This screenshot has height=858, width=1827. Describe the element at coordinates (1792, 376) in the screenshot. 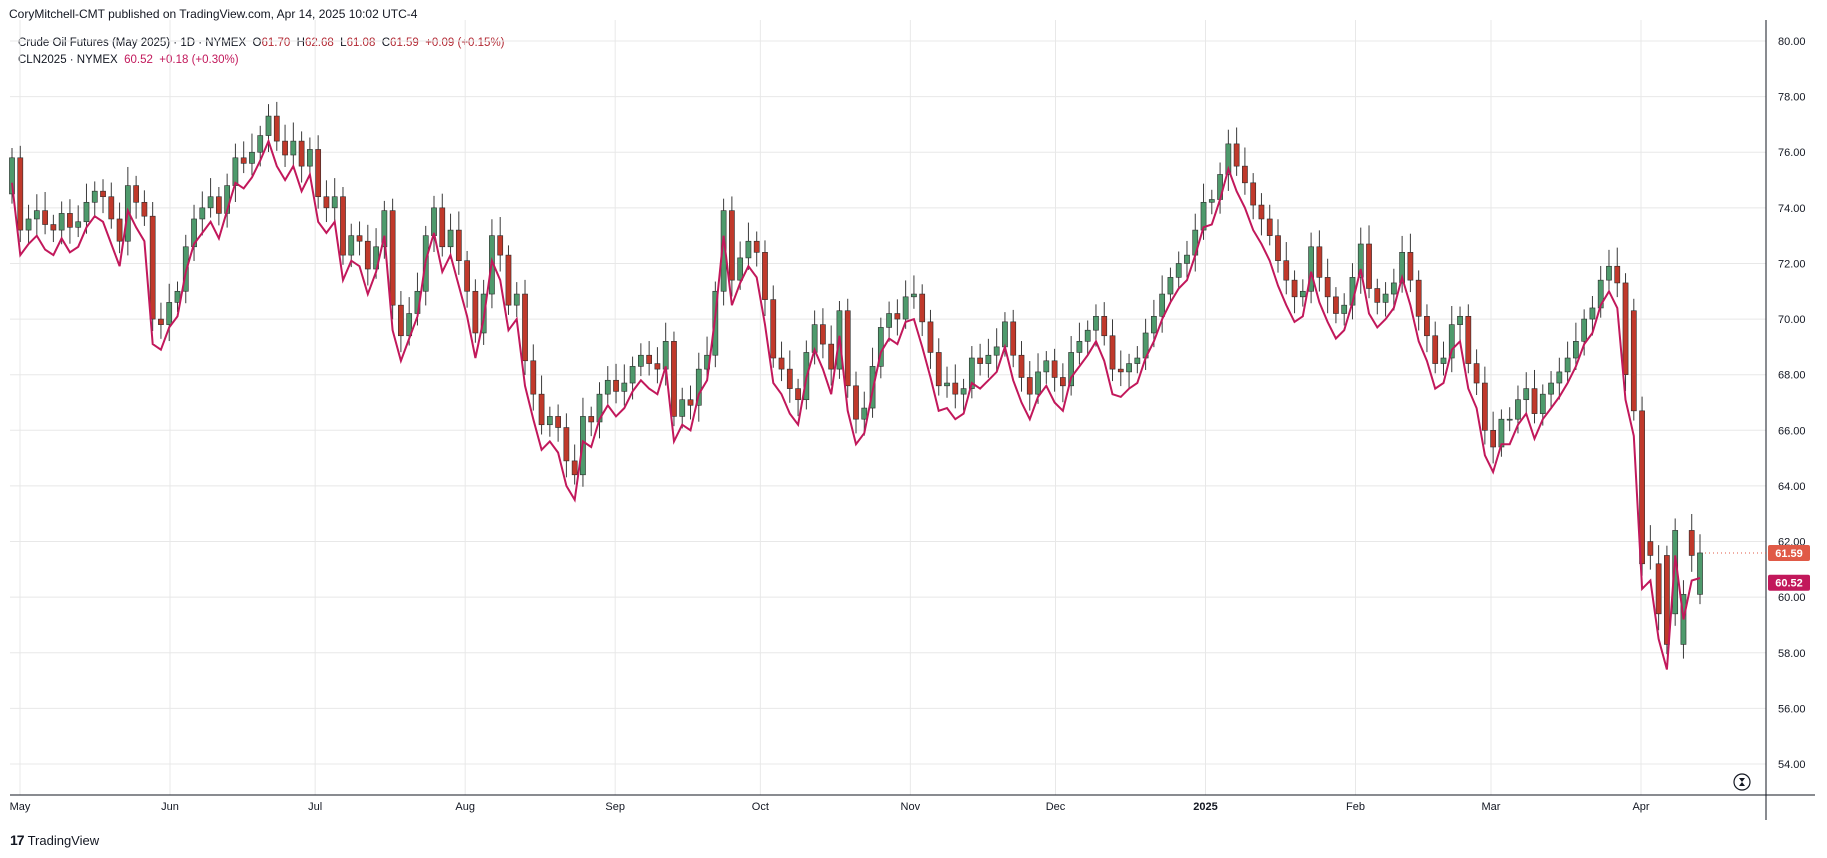

I see `y-tick-label: 68.00` at that location.